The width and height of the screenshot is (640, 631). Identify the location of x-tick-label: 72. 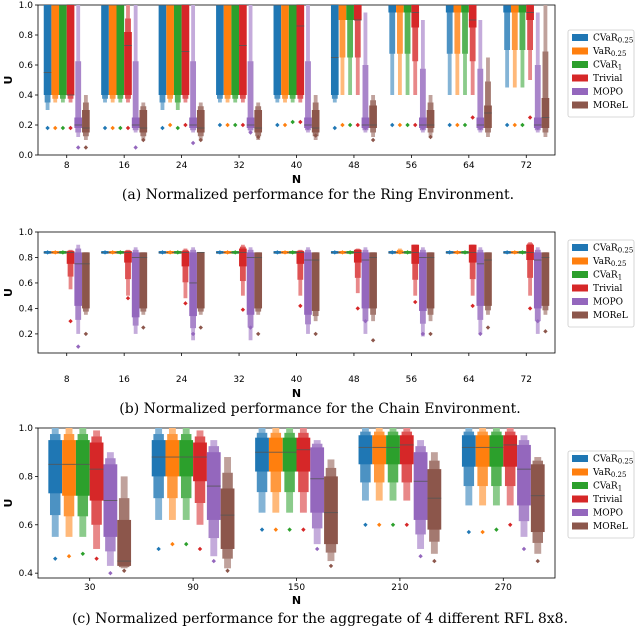
(526, 380).